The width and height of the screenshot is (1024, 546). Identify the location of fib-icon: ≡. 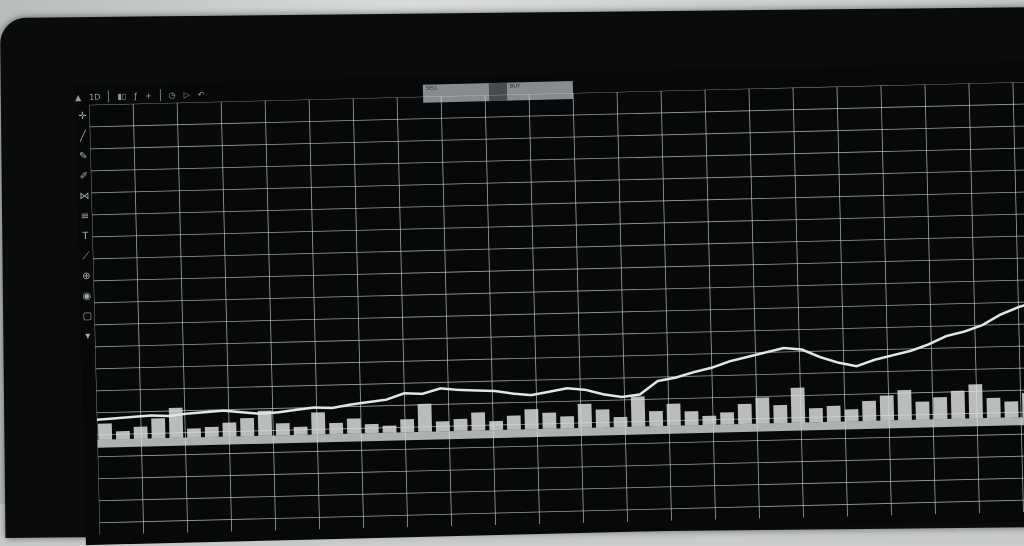
(85, 216).